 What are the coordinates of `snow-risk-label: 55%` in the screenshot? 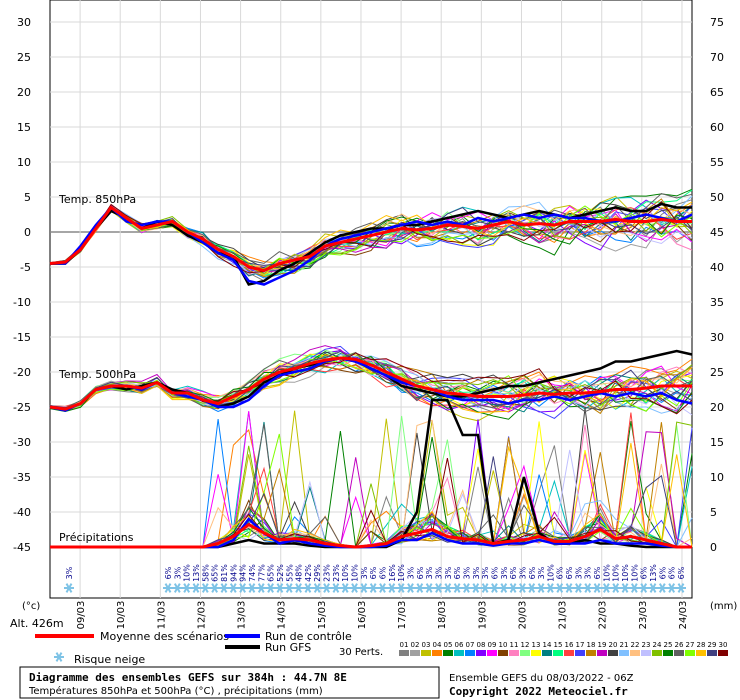 It's located at (289, 573).